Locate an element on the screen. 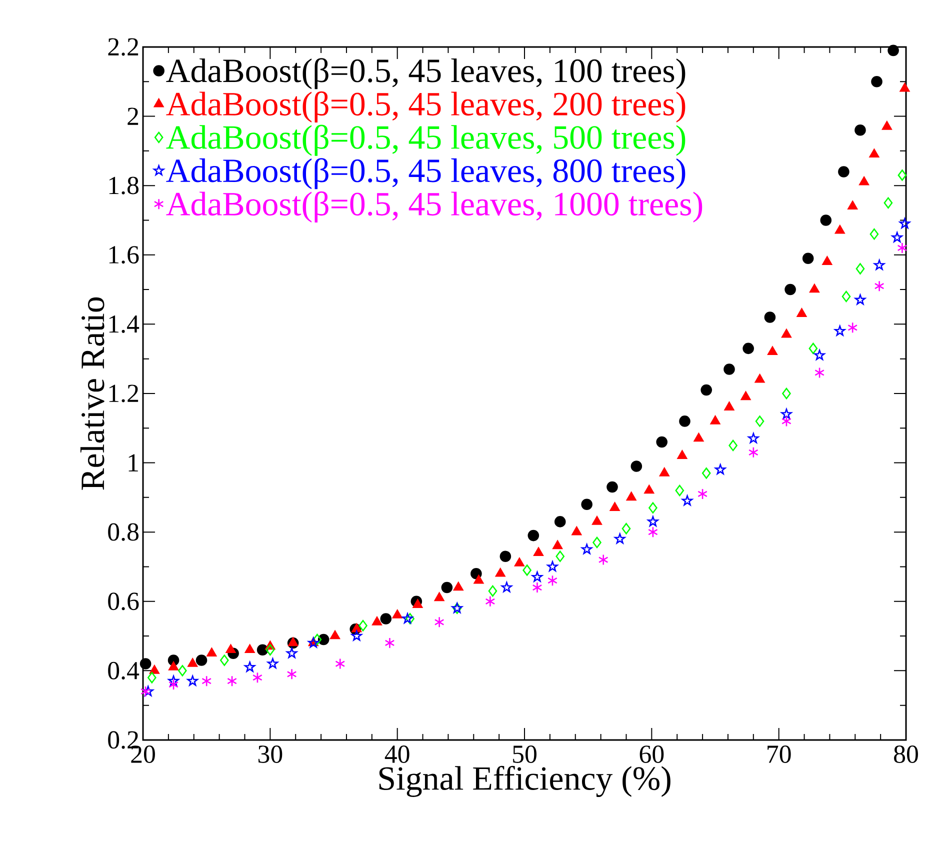 This screenshot has height=846, width=939. x-tick-label: 80 is located at coordinates (906, 754).